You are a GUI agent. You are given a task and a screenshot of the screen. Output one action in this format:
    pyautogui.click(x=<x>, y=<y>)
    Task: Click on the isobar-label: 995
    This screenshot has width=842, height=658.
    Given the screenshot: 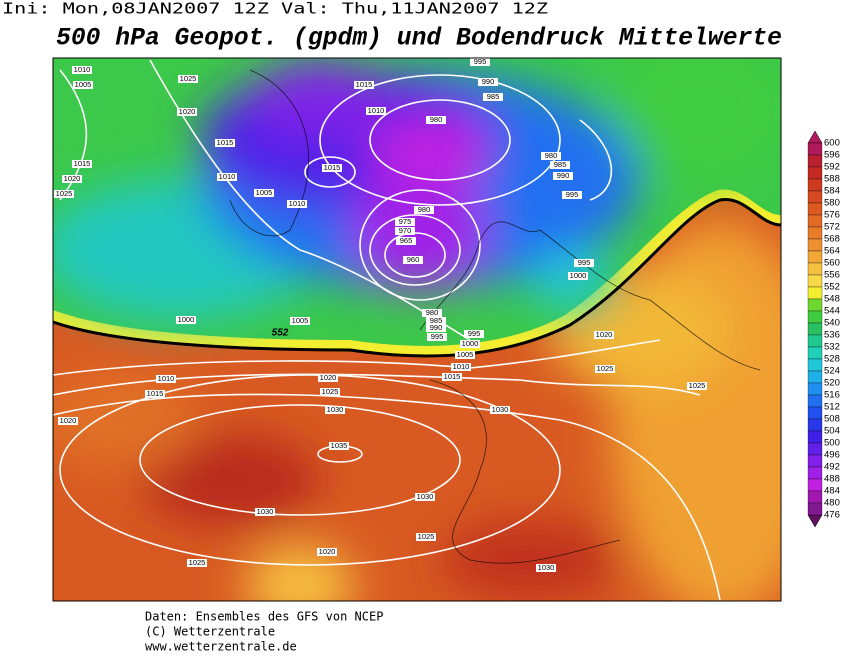 What is the action you would take?
    pyautogui.click(x=584, y=262)
    